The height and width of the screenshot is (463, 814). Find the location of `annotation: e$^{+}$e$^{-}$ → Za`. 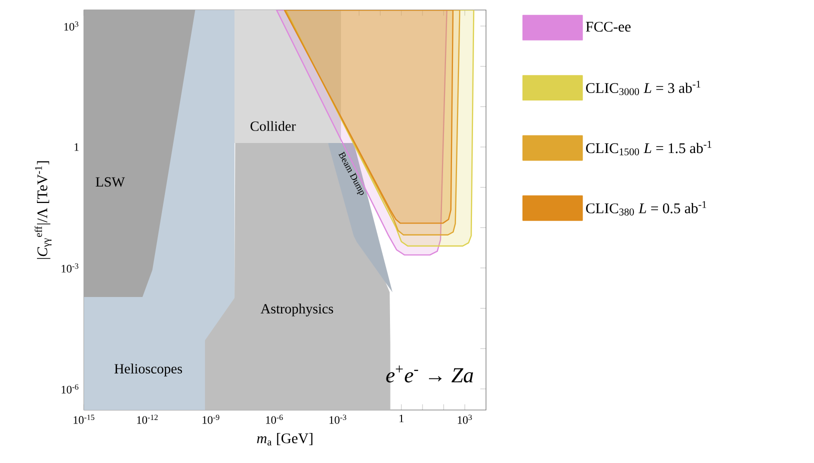

annotation: e$^{+}$e$^{-}$ → Za is located at coordinates (430, 373).